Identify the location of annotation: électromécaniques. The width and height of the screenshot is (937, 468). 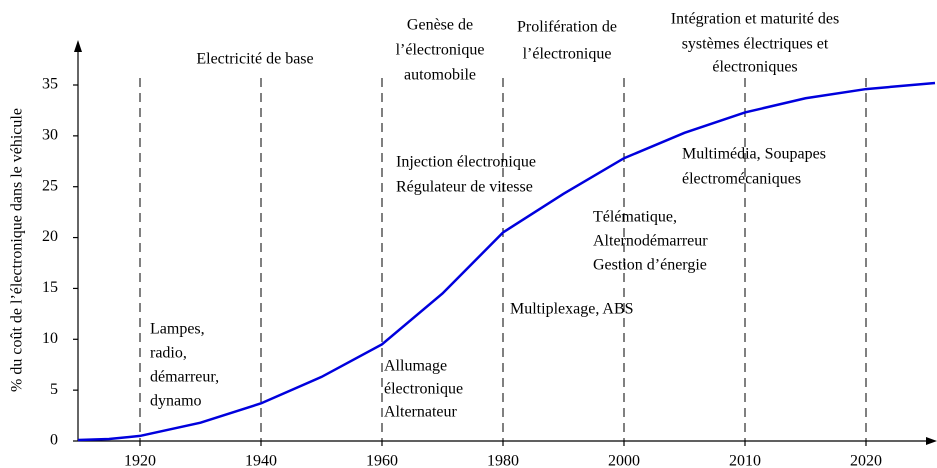
(741, 179).